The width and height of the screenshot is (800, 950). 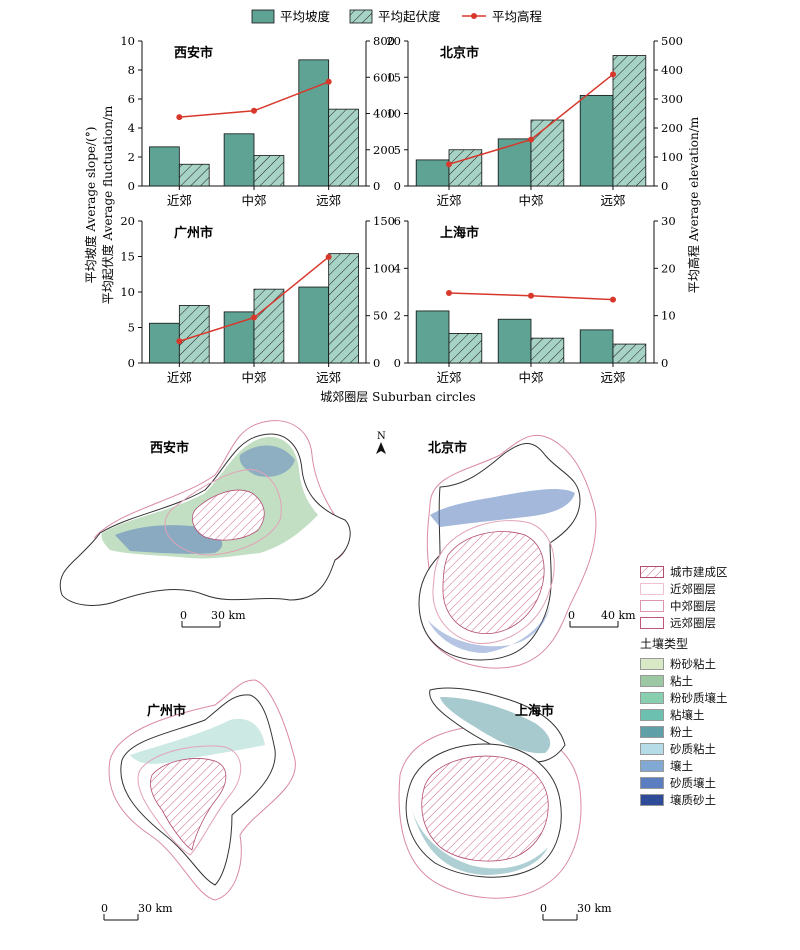 I want to click on north-label: N, so click(x=381, y=436).